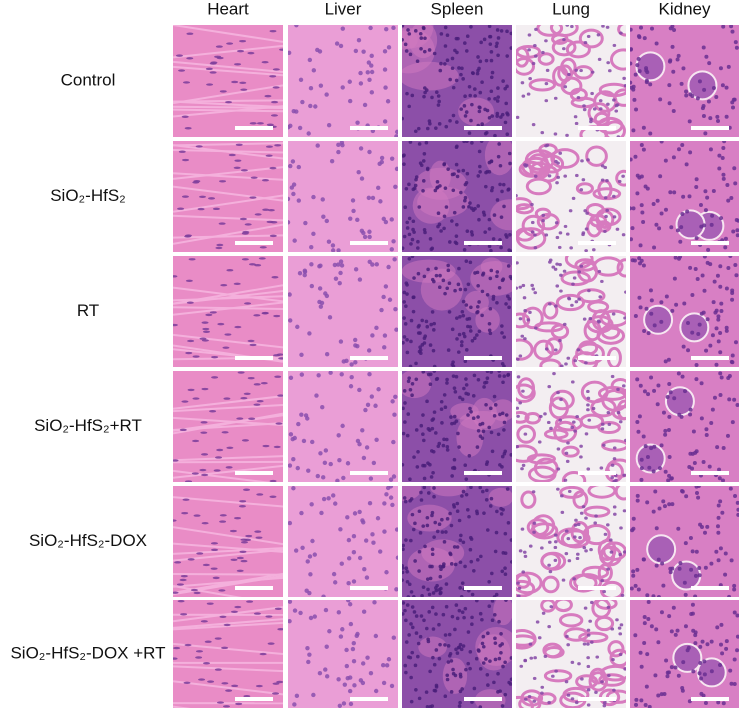  Describe the element at coordinates (570, 541) in the screenshot. I see `histology-image` at that location.